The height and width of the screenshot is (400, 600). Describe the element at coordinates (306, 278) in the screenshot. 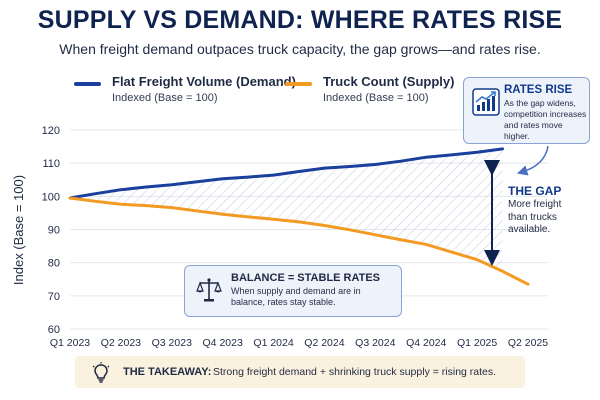

I see `balance-title: BALANCE = STABLE RATES` at that location.